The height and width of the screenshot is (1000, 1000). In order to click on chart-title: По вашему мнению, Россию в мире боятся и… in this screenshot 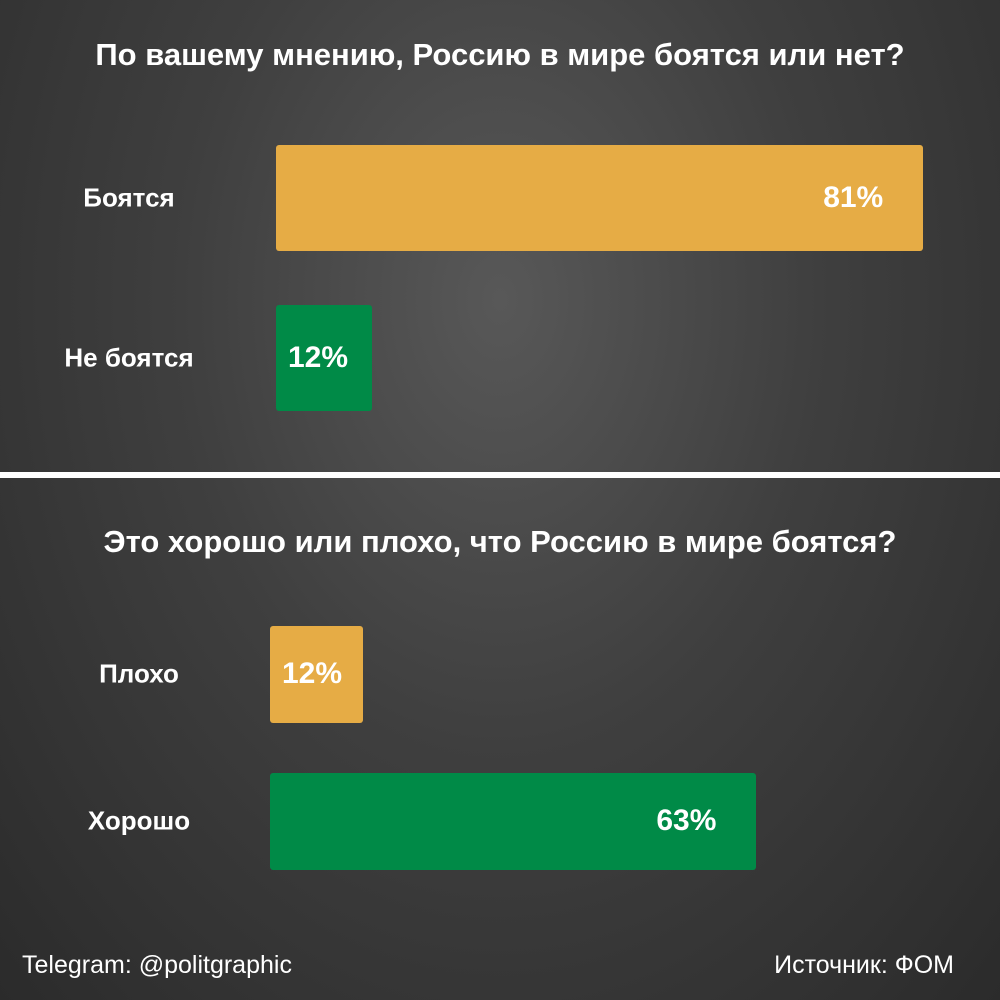, I will do `click(500, 54)`.